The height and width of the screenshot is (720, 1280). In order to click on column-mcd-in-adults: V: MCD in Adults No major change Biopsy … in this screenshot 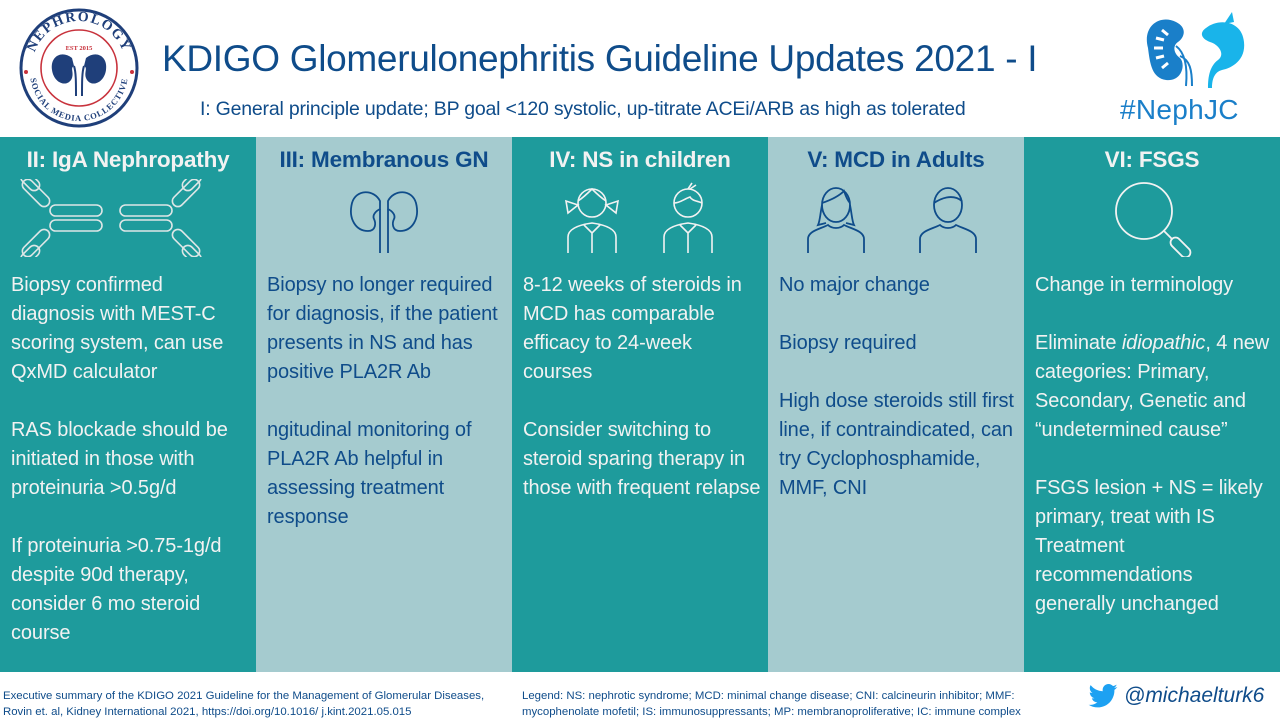, I will do `click(896, 404)`.